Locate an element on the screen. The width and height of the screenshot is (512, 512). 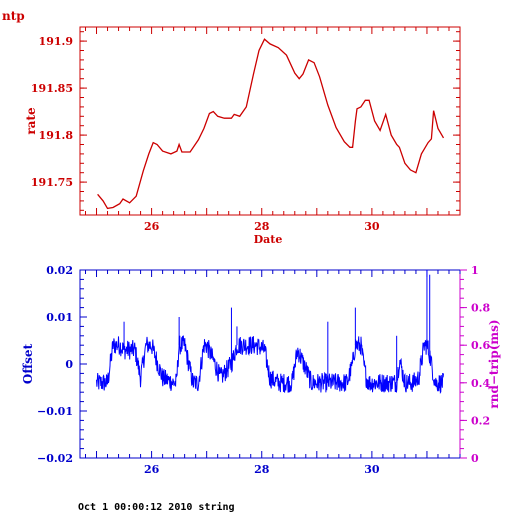
y2-tick-label: 0.8 is located at coordinates (480, 308).